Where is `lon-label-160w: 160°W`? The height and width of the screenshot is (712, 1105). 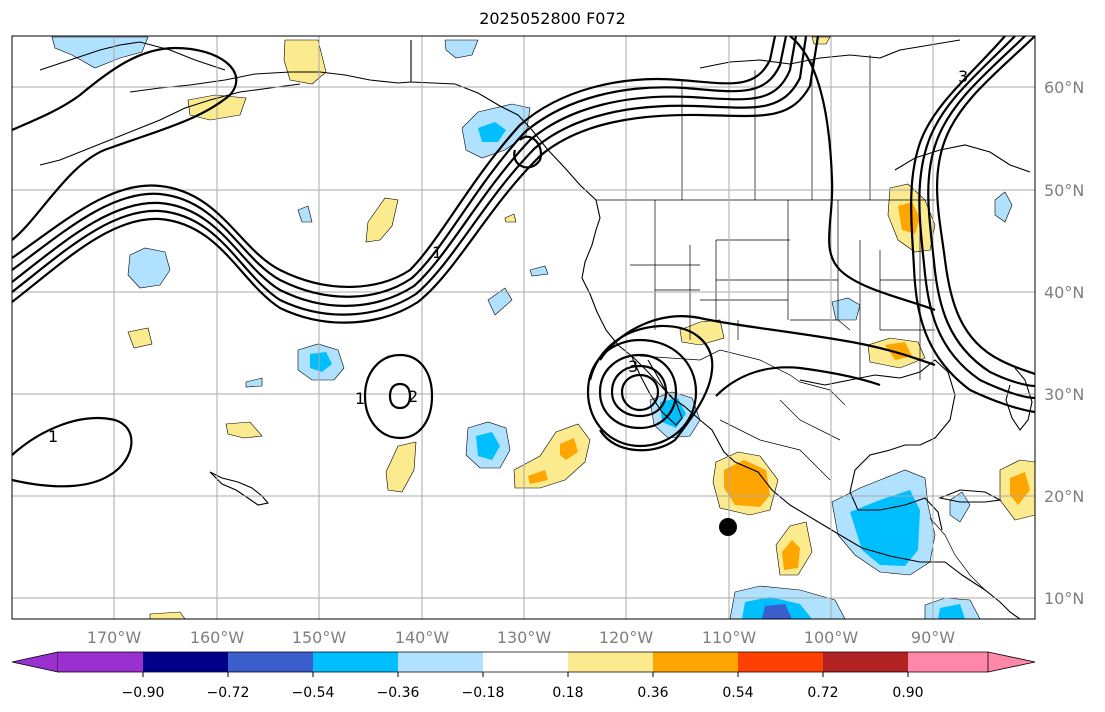
lon-label-160w: 160°W is located at coordinates (217, 637).